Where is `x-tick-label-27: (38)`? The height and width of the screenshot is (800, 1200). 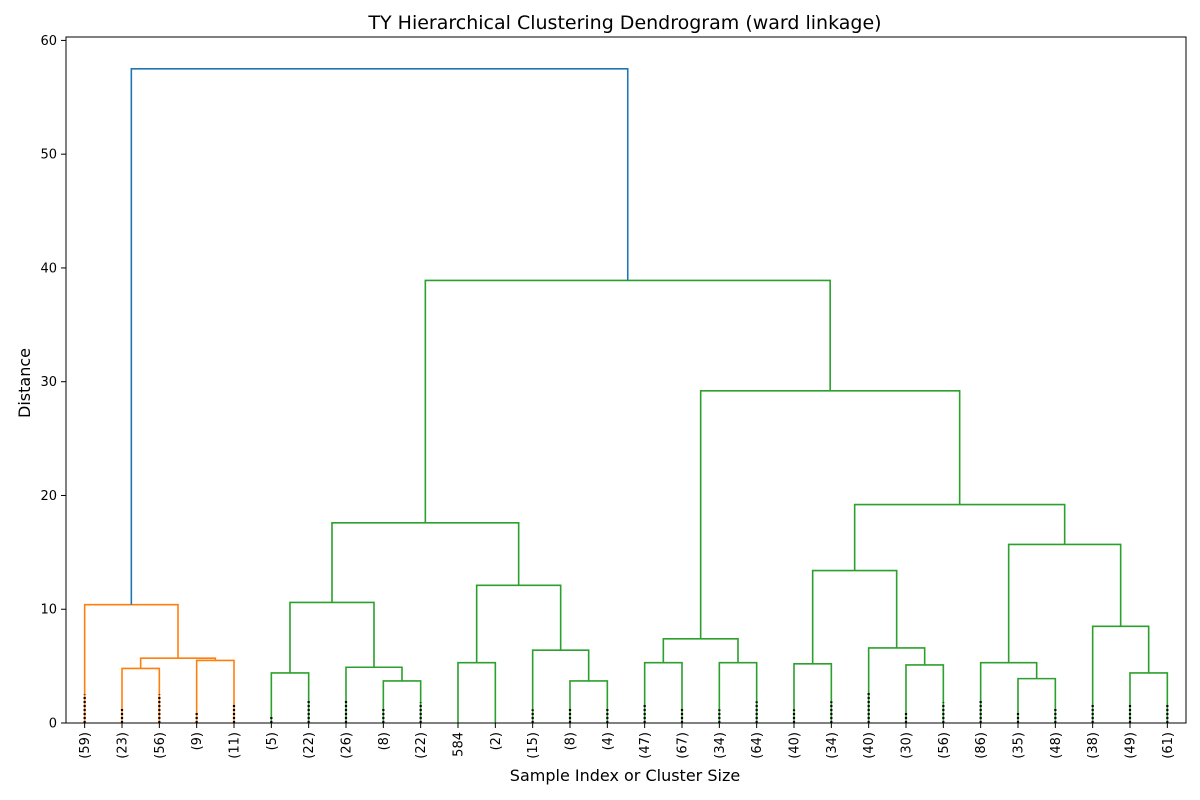
x-tick-label-27: (38) is located at coordinates (1093, 745).